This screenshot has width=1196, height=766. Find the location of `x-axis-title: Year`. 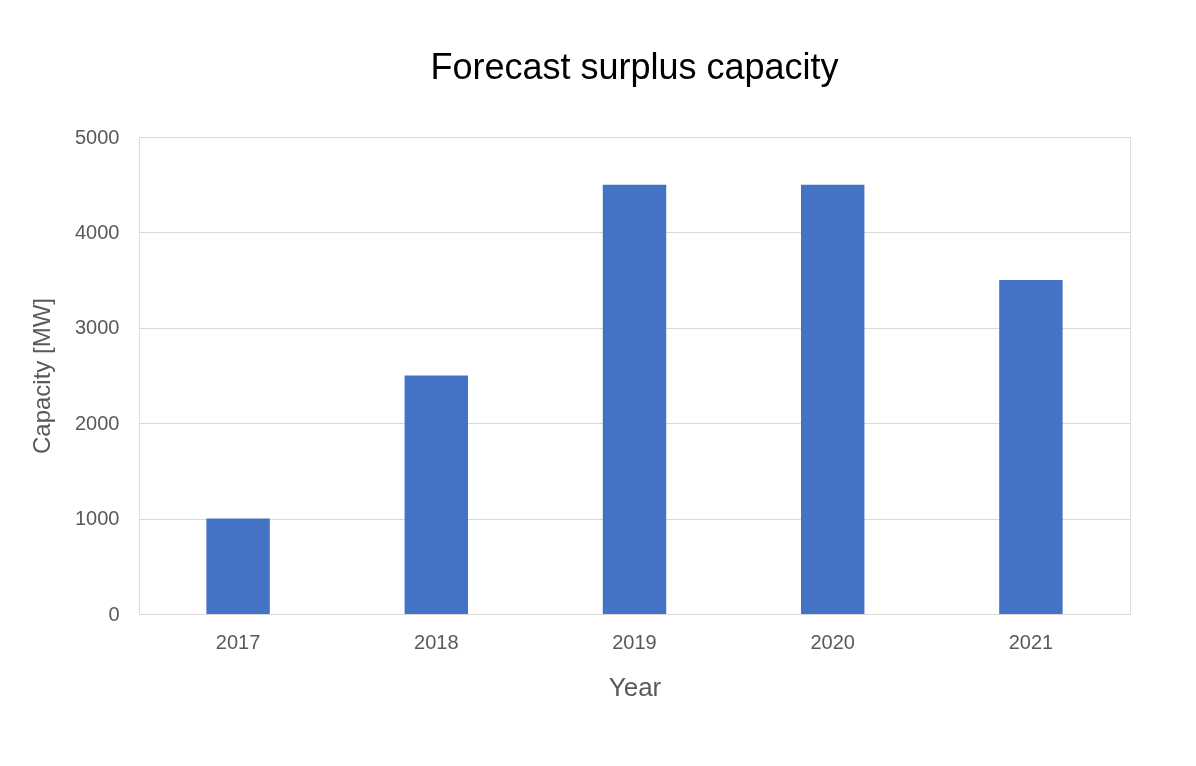

x-axis-title: Year is located at coordinates (635, 686).